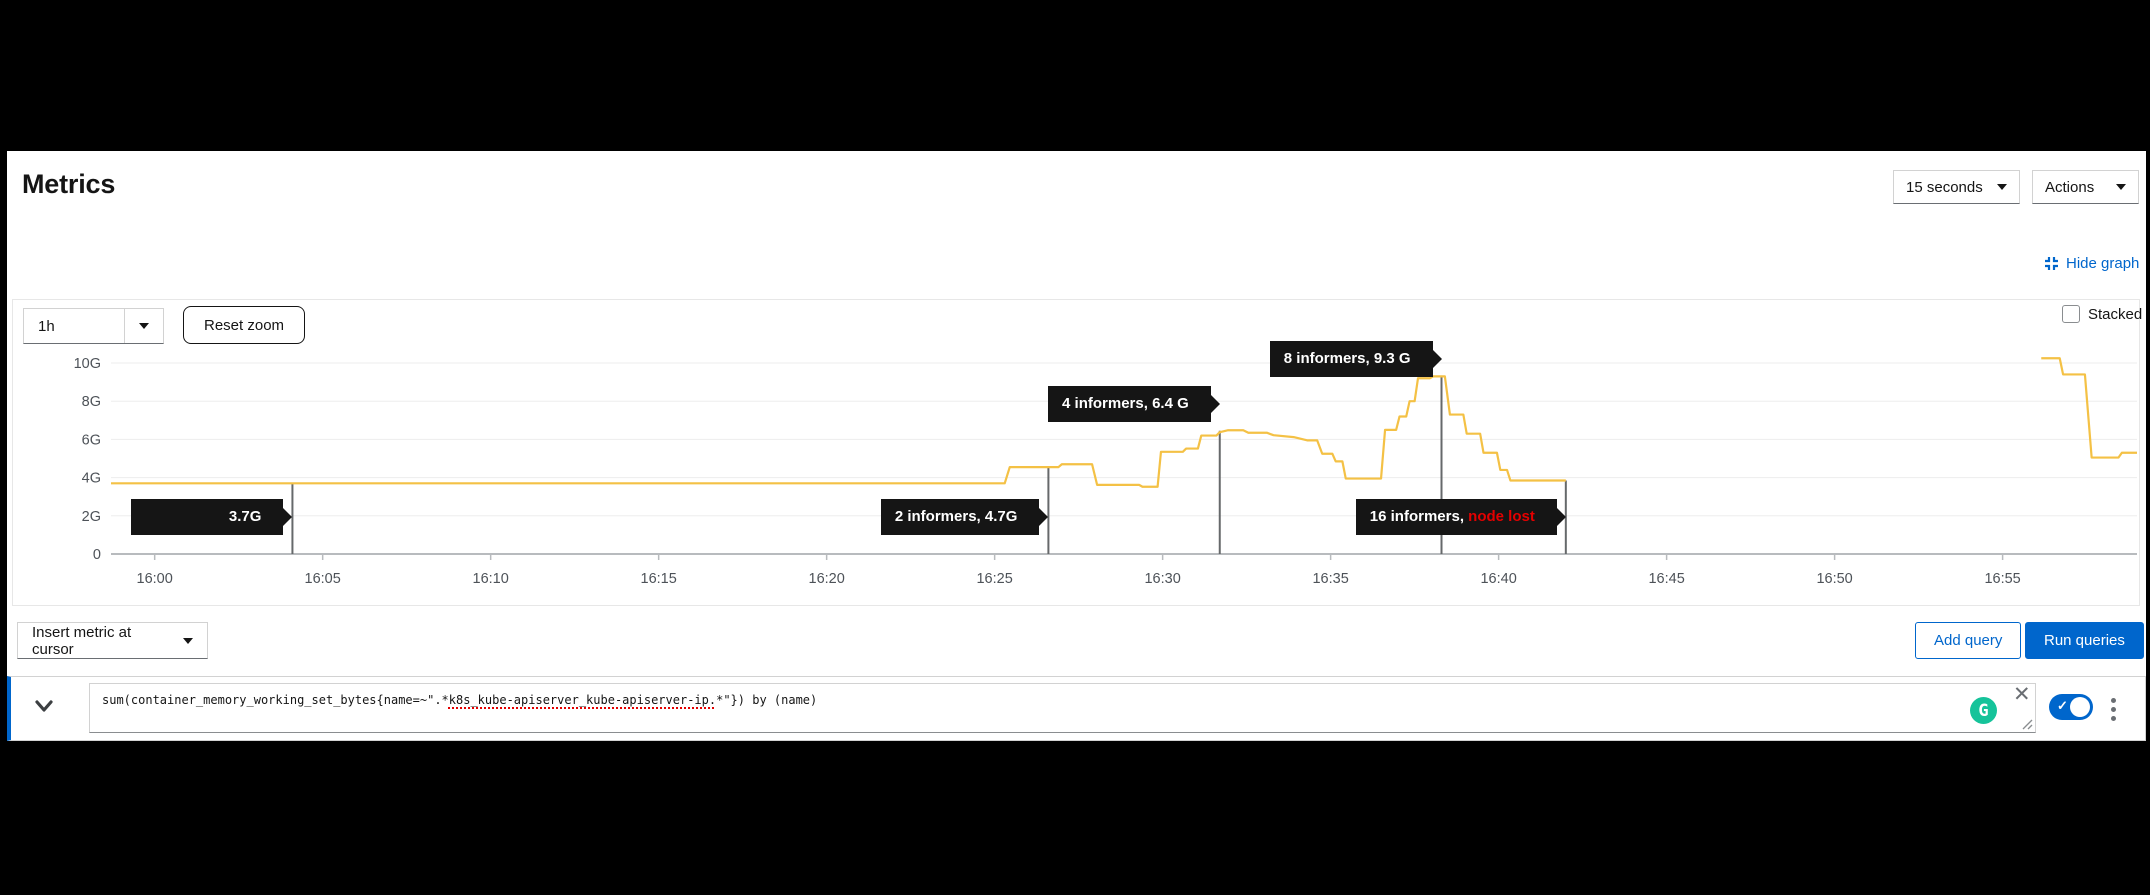 The height and width of the screenshot is (895, 2150). Describe the element at coordinates (82, 640) in the screenshot. I see `insert-metric-label: Insert metric at cursor` at that location.